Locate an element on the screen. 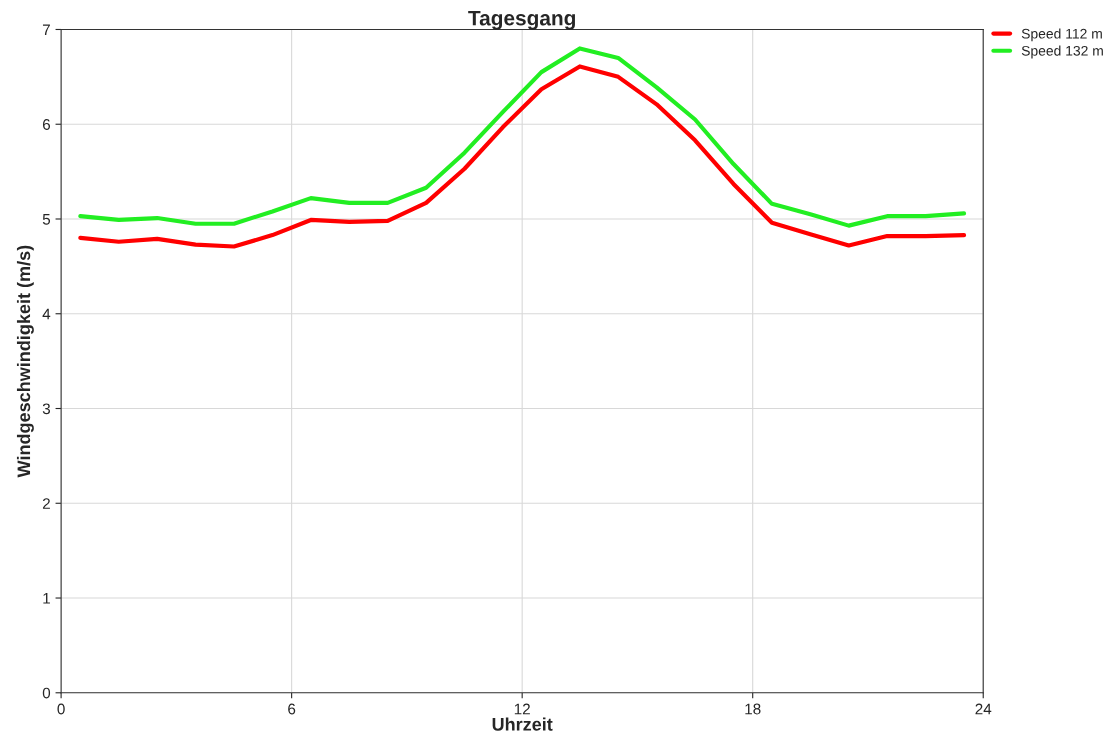 The image size is (1111, 737). x-axis-title: Uhrzeit is located at coordinates (522, 724).